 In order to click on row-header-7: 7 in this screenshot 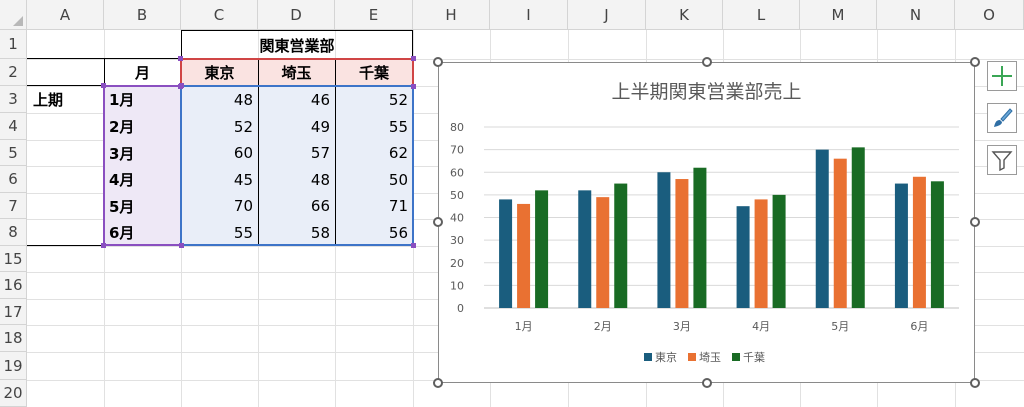, I will do `click(13, 206)`.